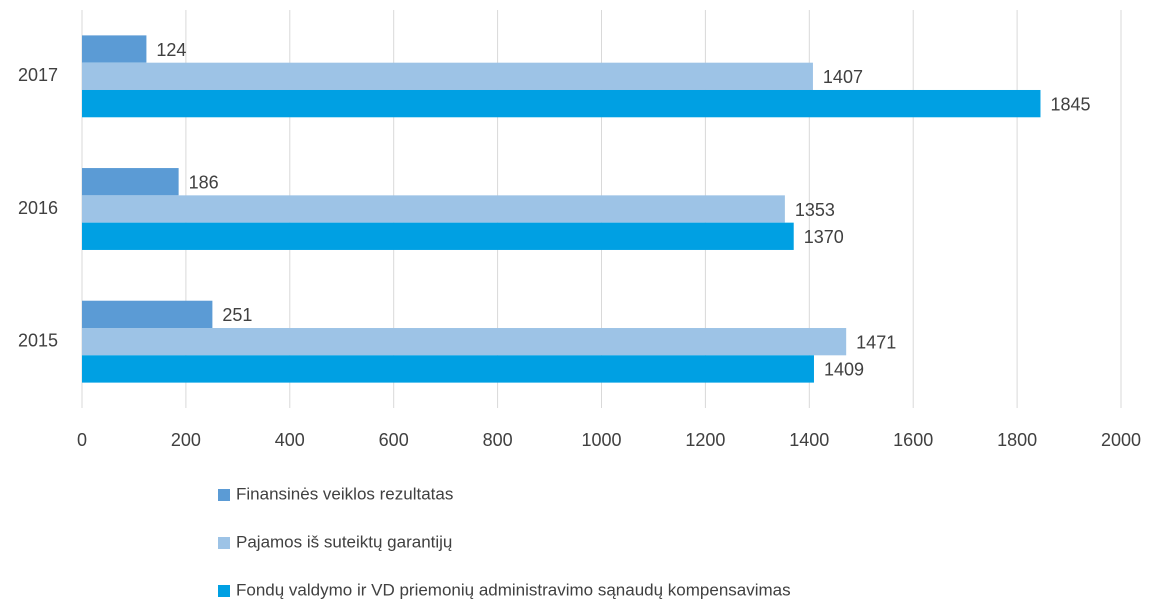  I want to click on data-label: 1353, so click(815, 210).